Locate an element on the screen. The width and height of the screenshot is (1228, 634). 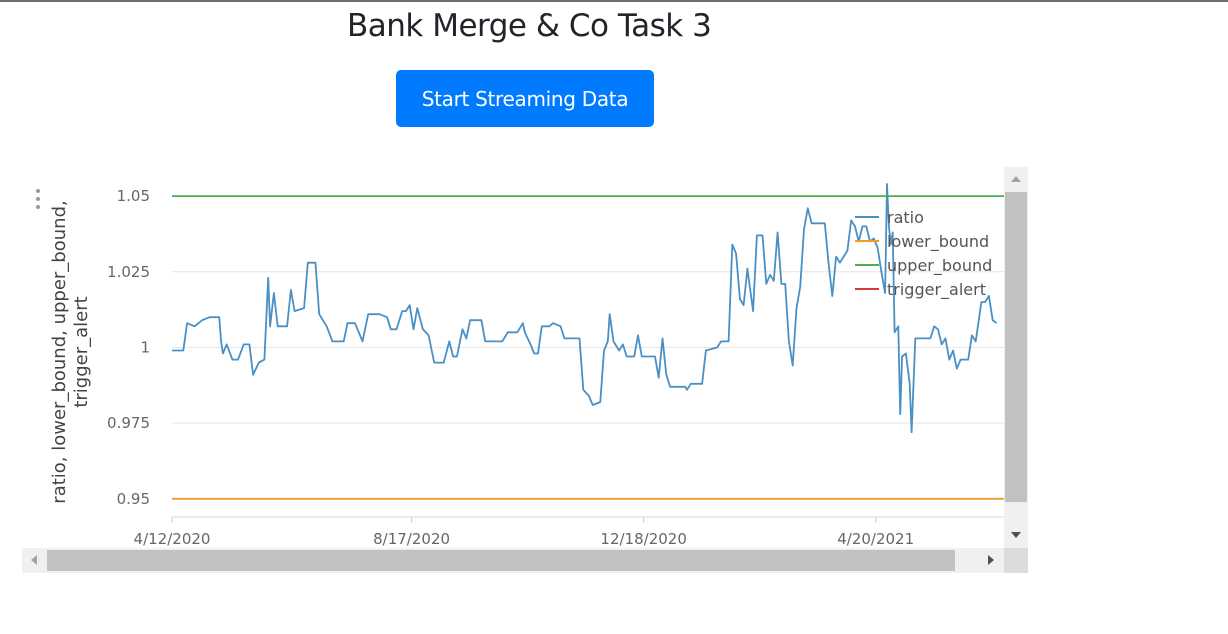
legend-label-upper-bound: upper_bound is located at coordinates (939, 266).